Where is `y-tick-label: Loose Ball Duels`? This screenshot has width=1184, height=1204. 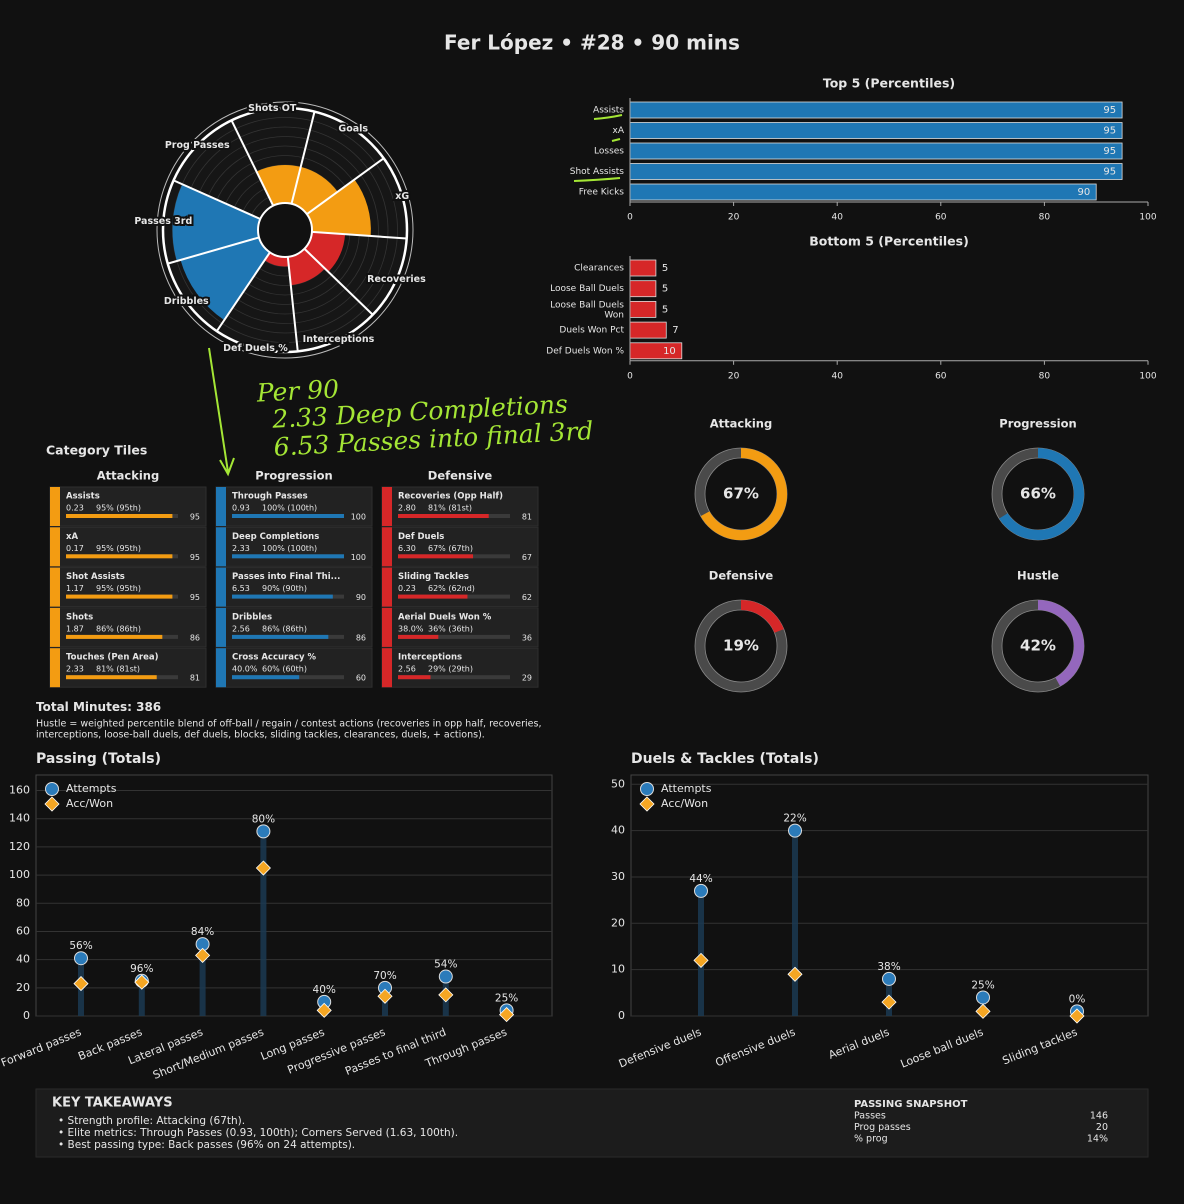 y-tick-label: Loose Ball Duels is located at coordinates (587, 289).